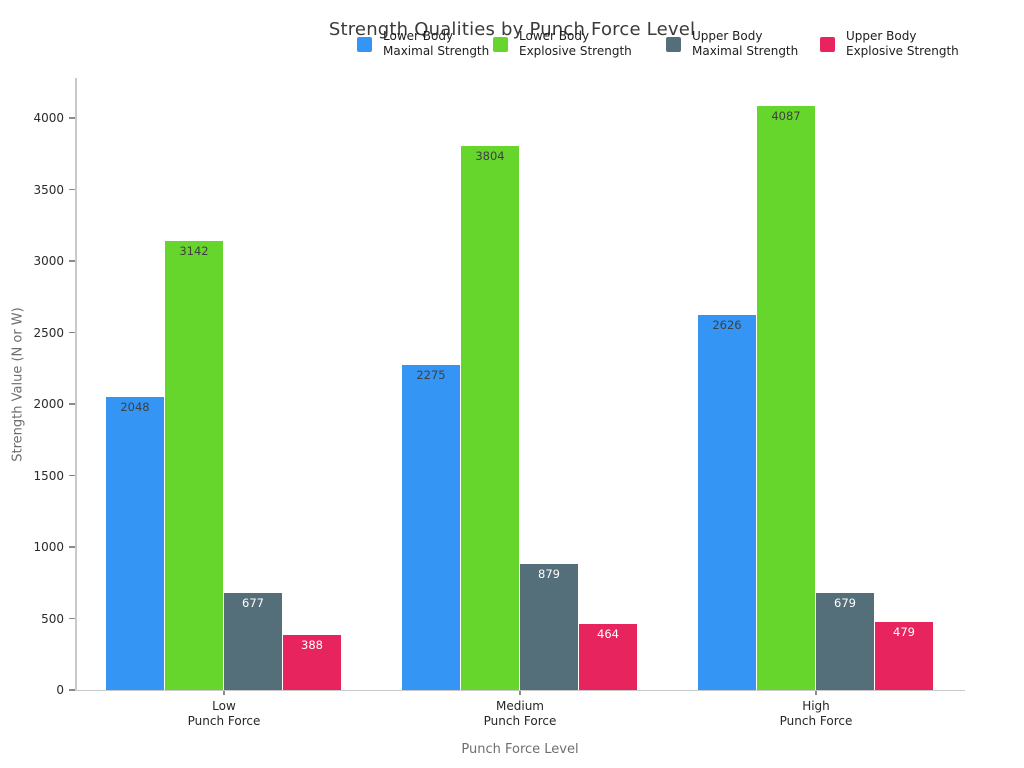  What do you see at coordinates (76, 384) in the screenshot?
I see `y-axis-line` at bounding box center [76, 384].